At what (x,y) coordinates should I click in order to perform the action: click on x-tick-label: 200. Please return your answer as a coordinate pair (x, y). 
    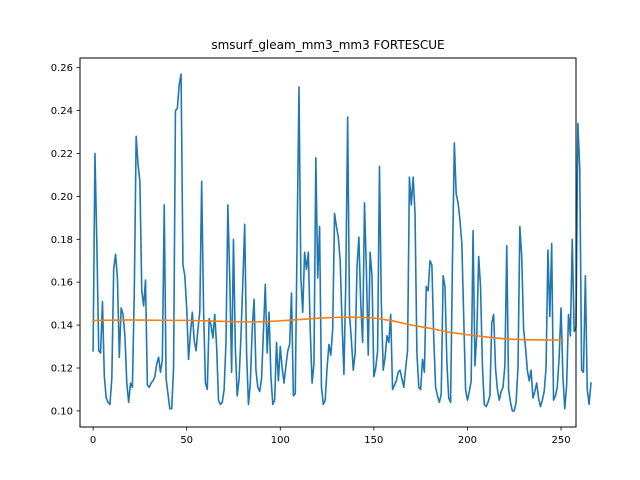
    Looking at the image, I should click on (467, 440).